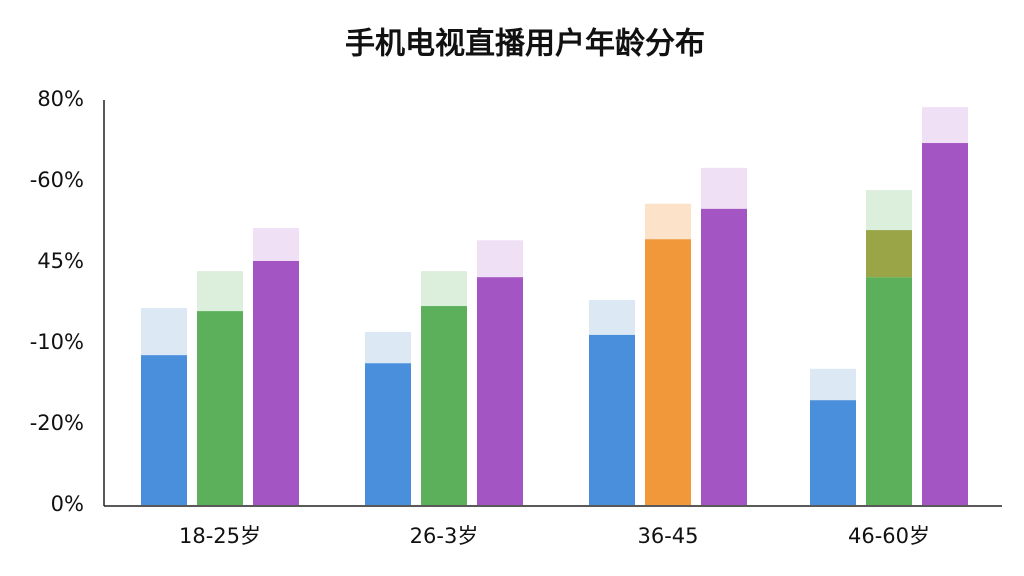 Image resolution: width=1024 pixels, height=576 pixels. I want to click on y-tick-label: 45%, so click(60, 261).